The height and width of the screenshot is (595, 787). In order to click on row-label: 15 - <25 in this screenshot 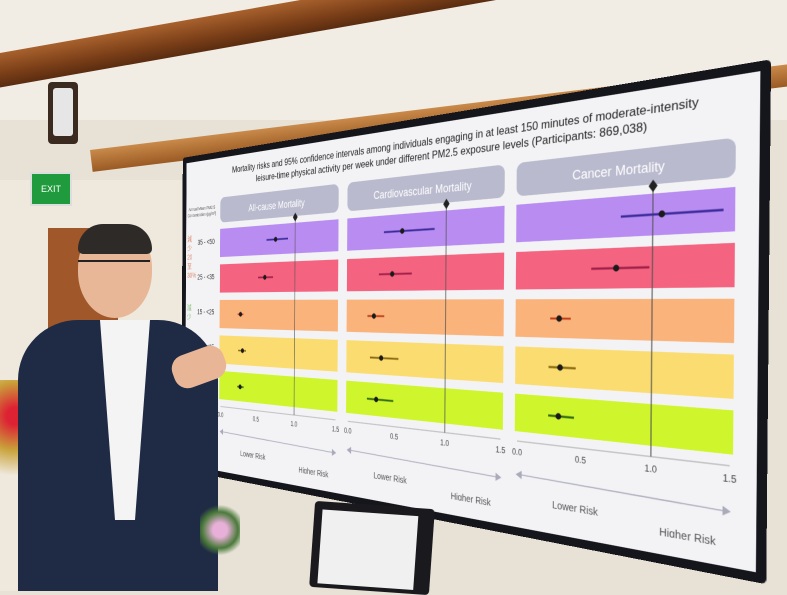, I will do `click(206, 312)`.